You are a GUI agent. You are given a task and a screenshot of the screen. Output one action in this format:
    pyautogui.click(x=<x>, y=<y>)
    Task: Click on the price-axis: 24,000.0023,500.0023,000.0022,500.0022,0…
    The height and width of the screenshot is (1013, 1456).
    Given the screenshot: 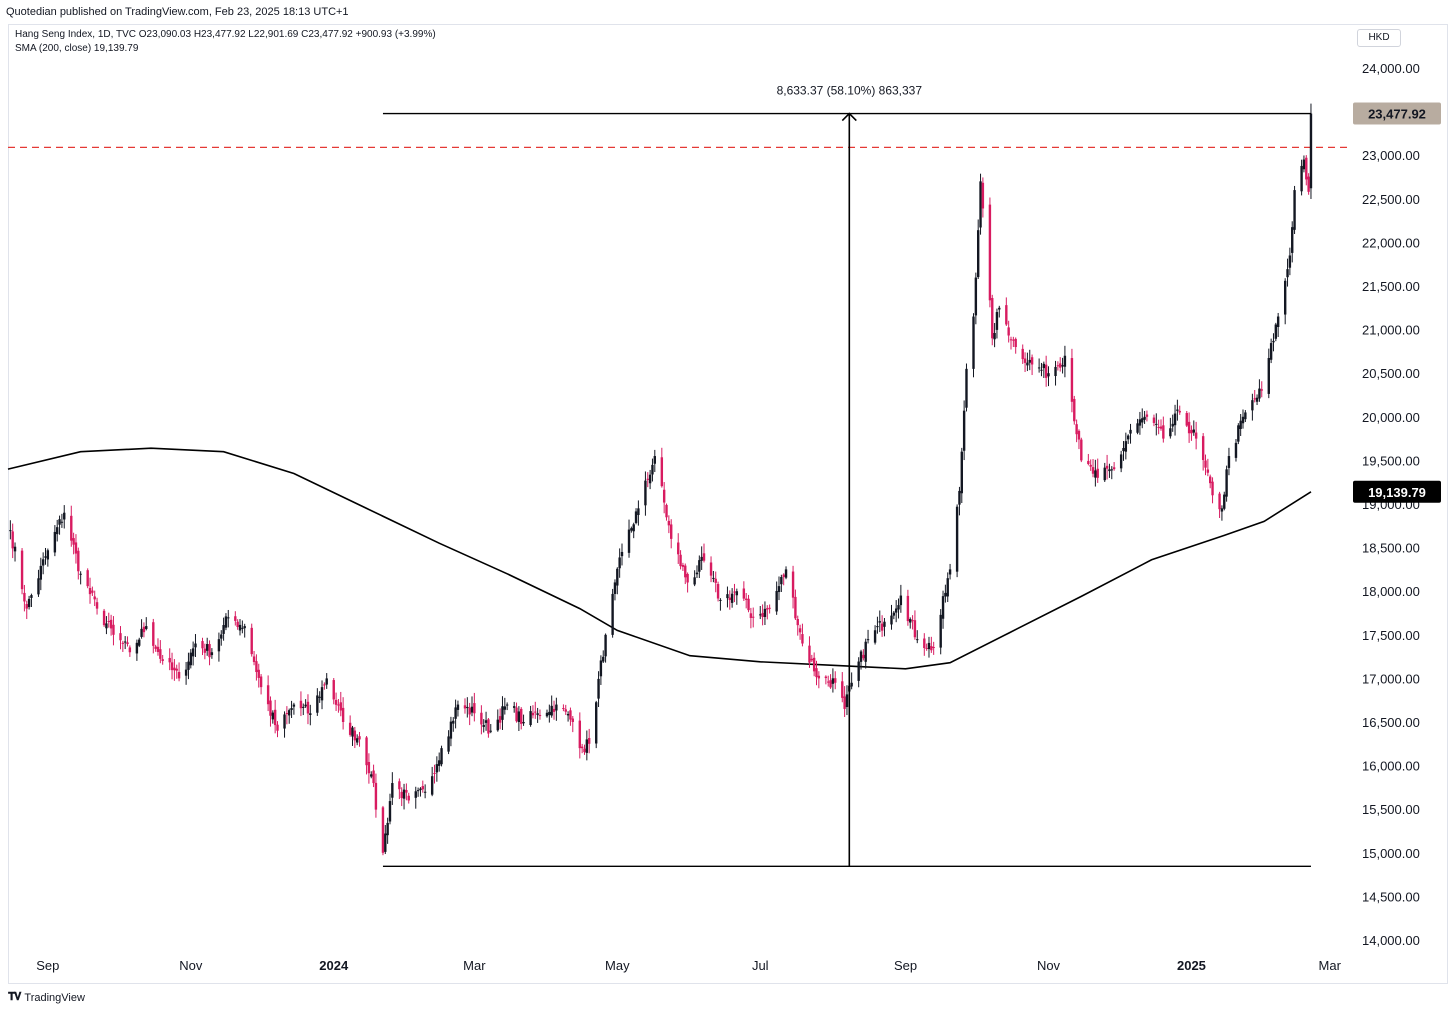 What is the action you would take?
    pyautogui.click(x=1391, y=504)
    